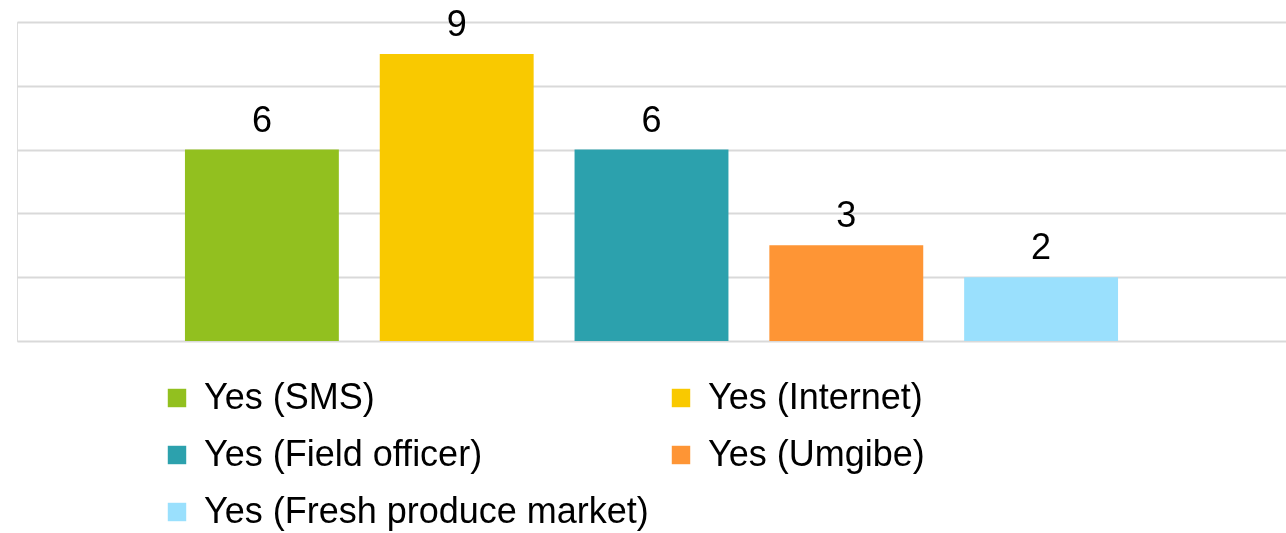 The height and width of the screenshot is (533, 1286). Describe the element at coordinates (289, 396) in the screenshot. I see `legend-label: Yes (SMS)` at that location.